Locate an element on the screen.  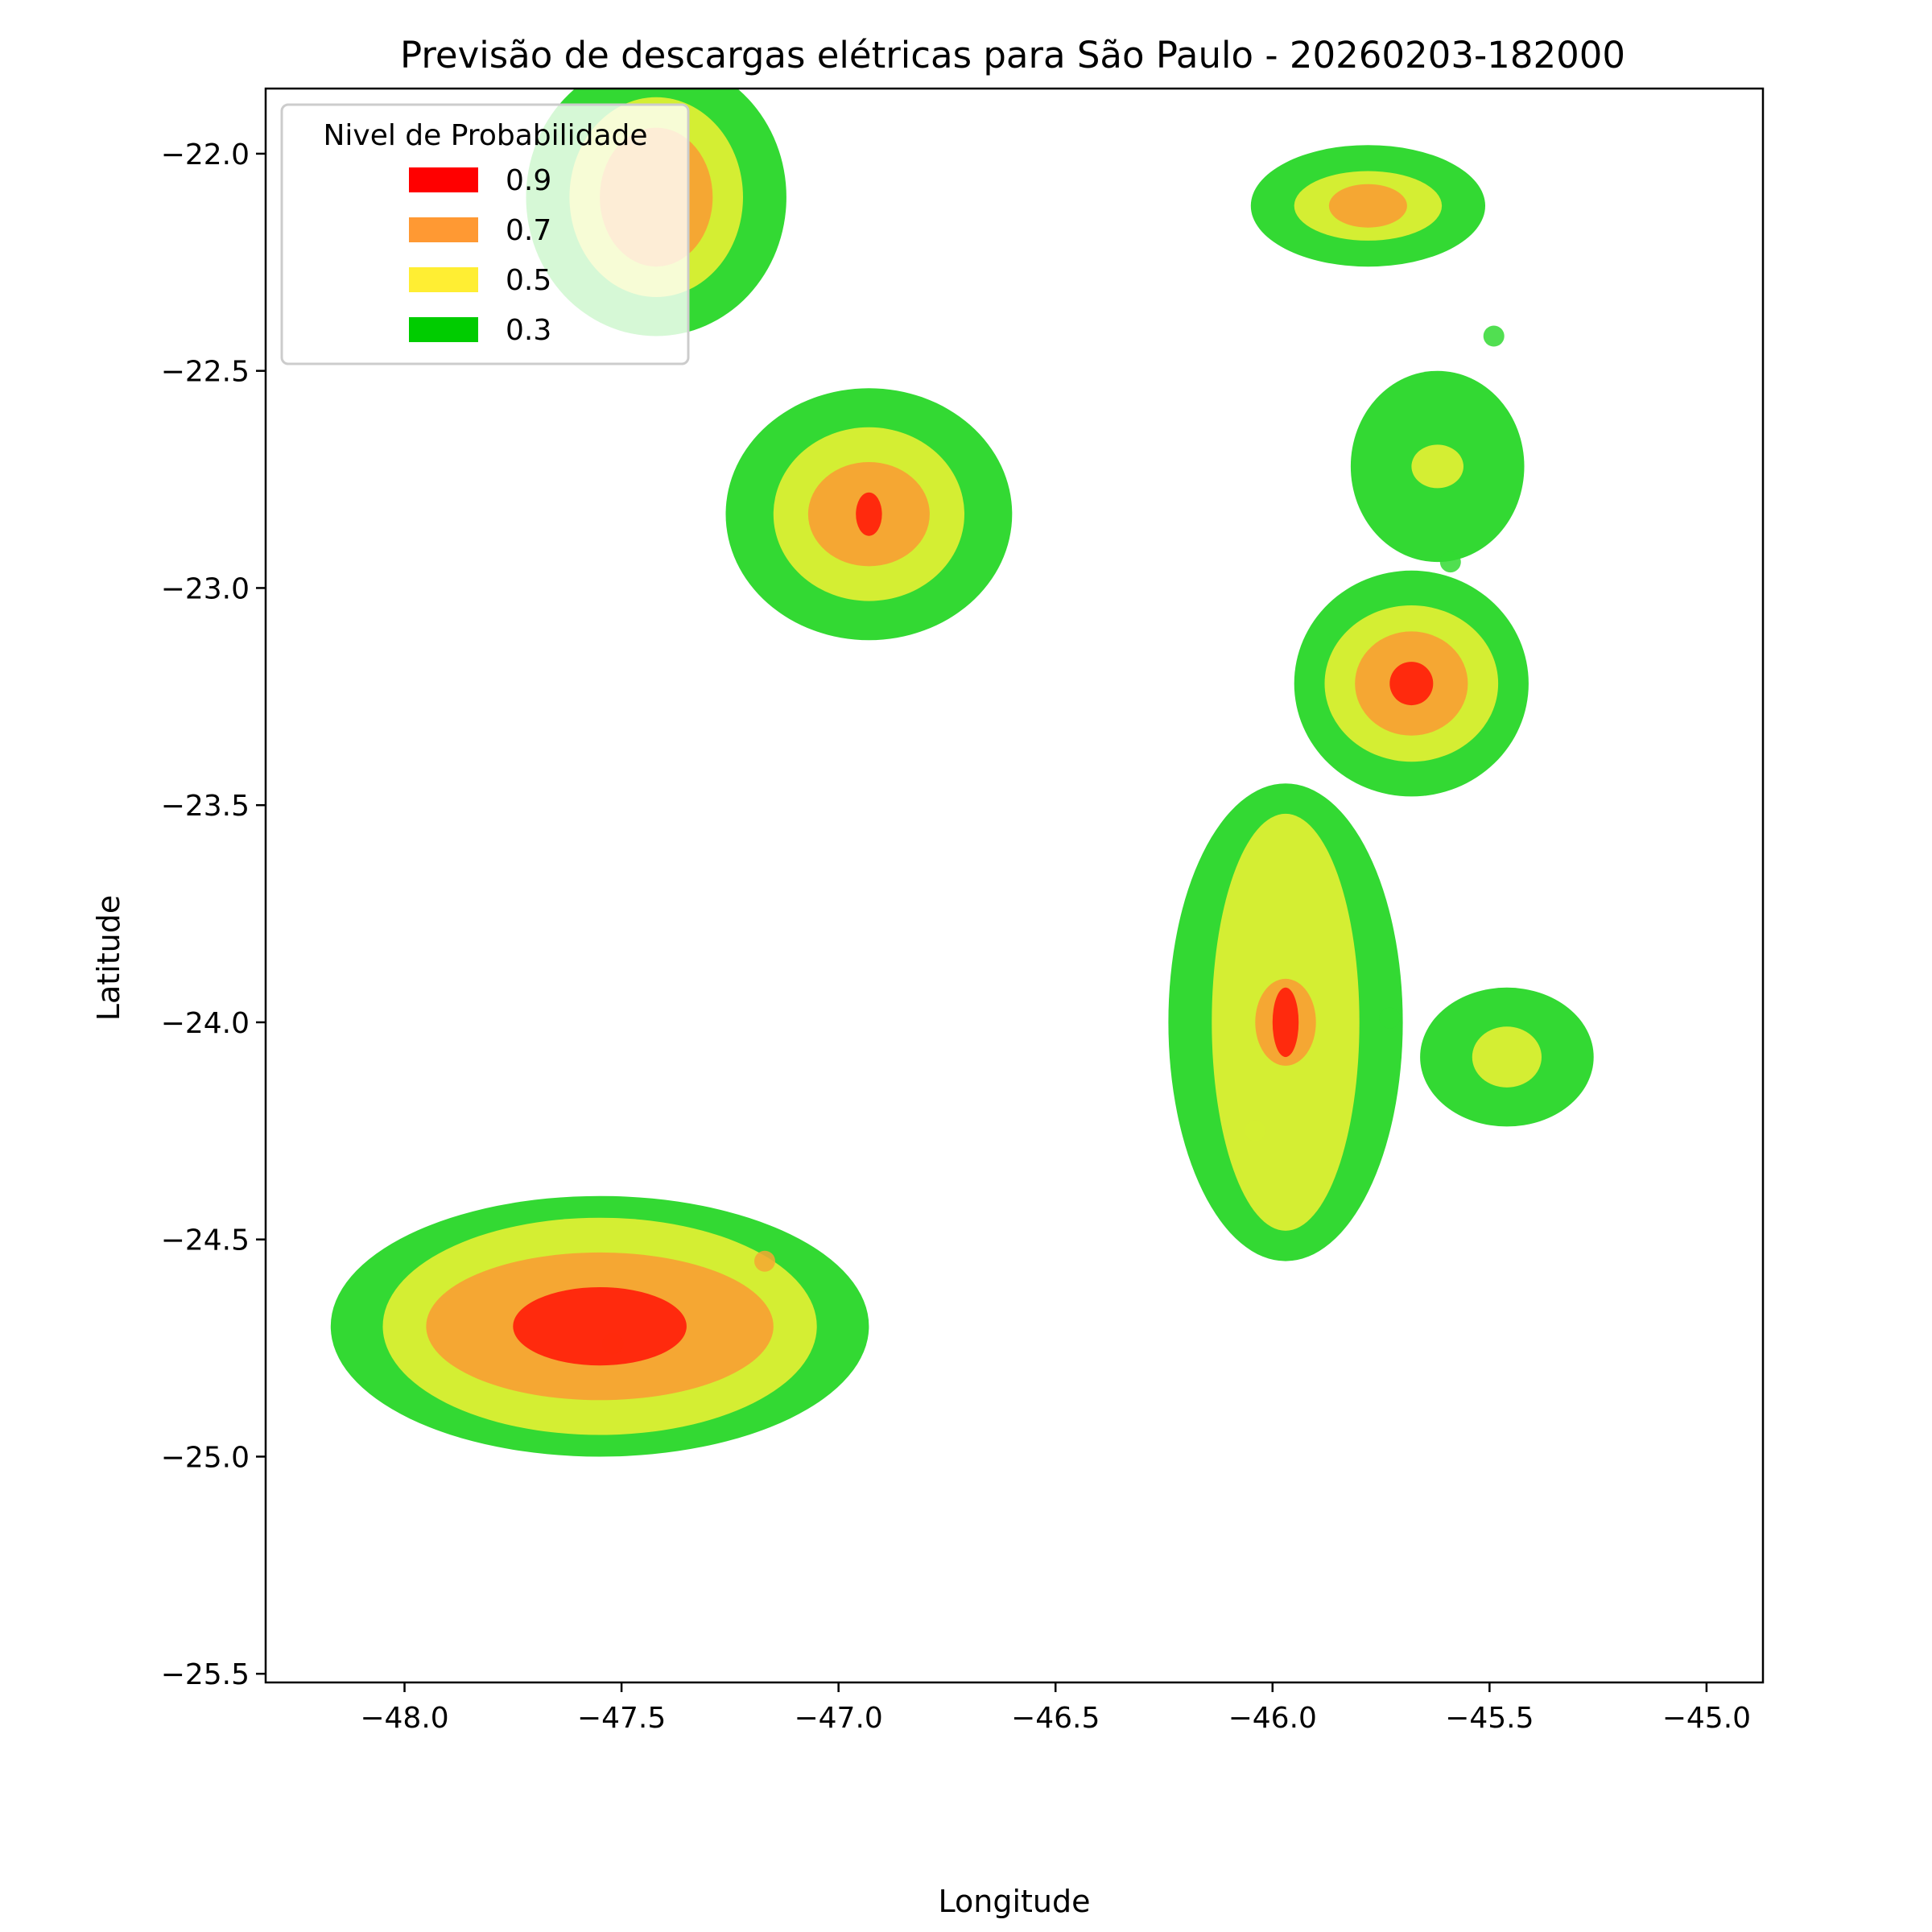
y-tick-label: −22.0 is located at coordinates (205, 154).